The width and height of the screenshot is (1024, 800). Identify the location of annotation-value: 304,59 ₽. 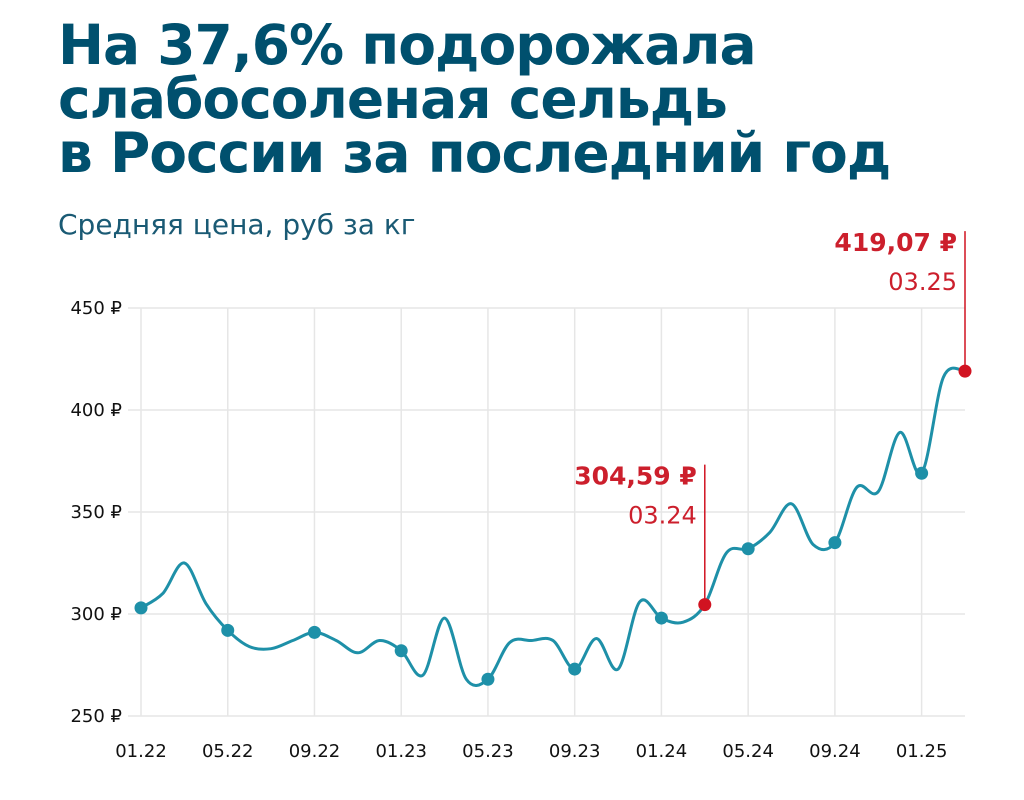
(635, 476).